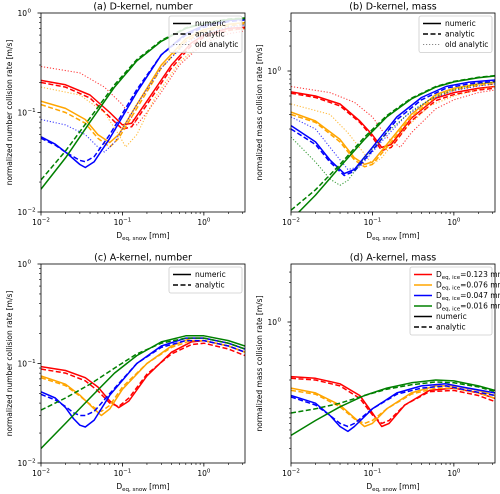 The image size is (500, 494). I want to click on panel-title: (a) D-kernel, number, so click(142, 7).